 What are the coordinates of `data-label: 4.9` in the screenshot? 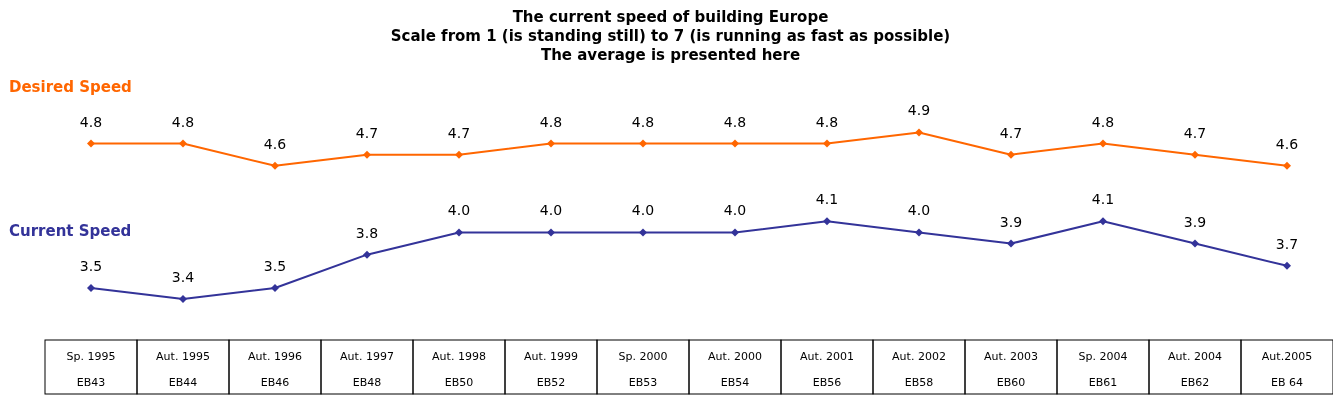 It's located at (919, 110).